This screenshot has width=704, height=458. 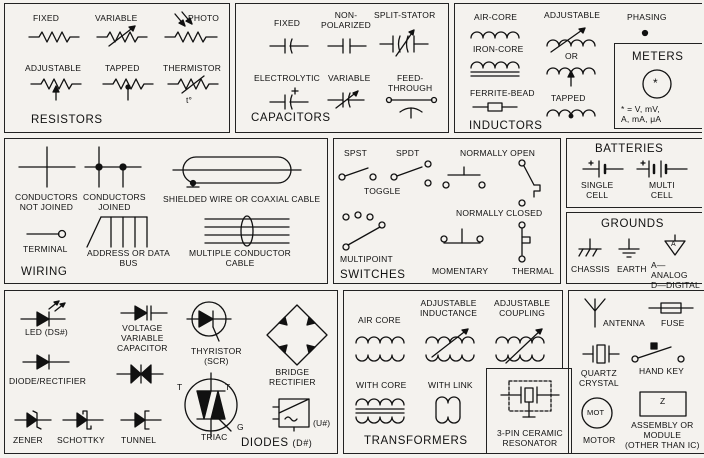 What do you see at coordinates (54, 37) in the screenshot?
I see `resistor-fixed-symbol` at bounding box center [54, 37].